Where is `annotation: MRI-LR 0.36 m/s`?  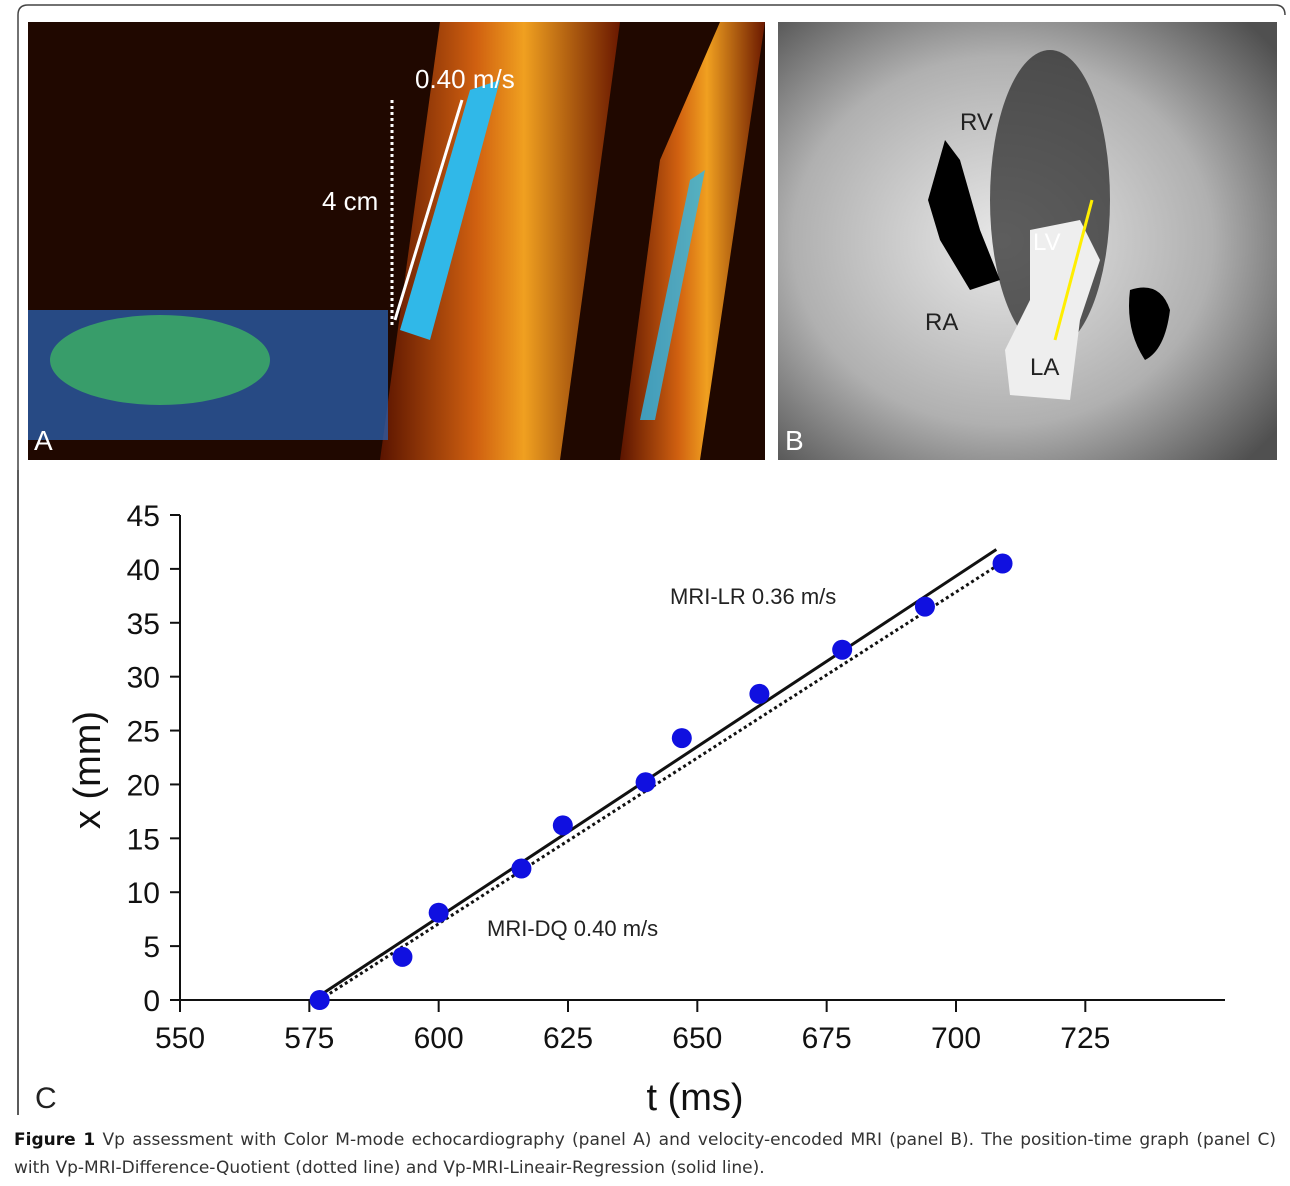 annotation: MRI-LR 0.36 m/s is located at coordinates (753, 596).